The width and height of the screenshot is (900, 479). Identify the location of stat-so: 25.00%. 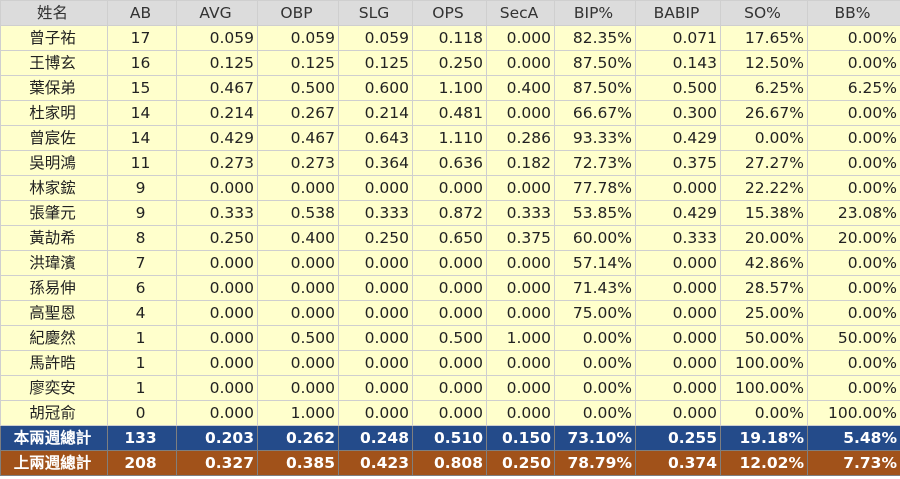
(764, 313).